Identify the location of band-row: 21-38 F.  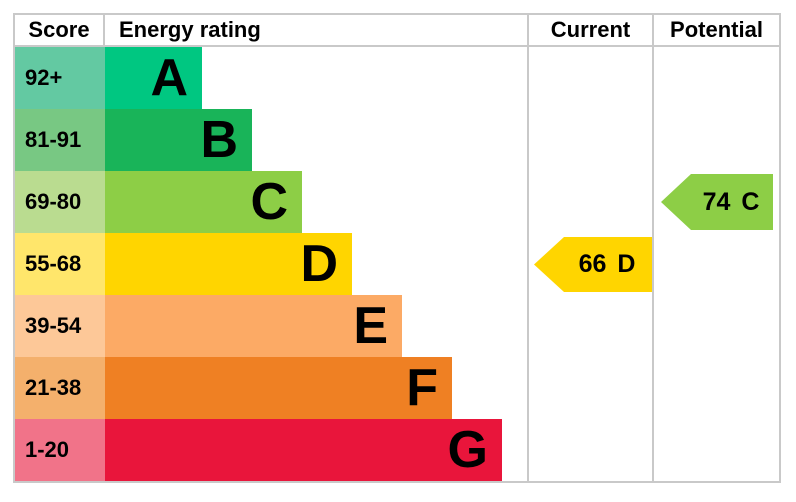
(397, 388).